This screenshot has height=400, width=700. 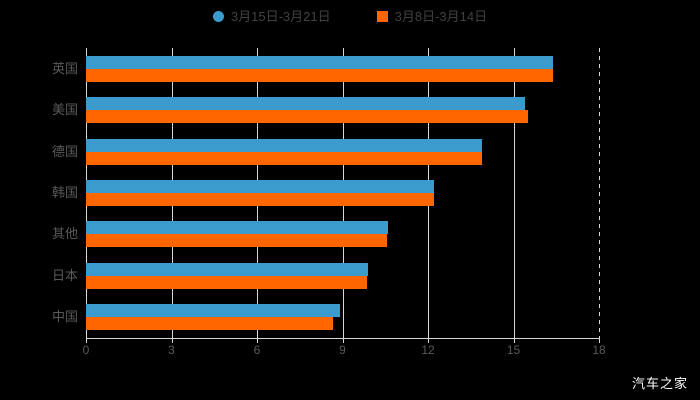 What do you see at coordinates (209, 324) in the screenshot?
I see `bar-中国-series-1` at bounding box center [209, 324].